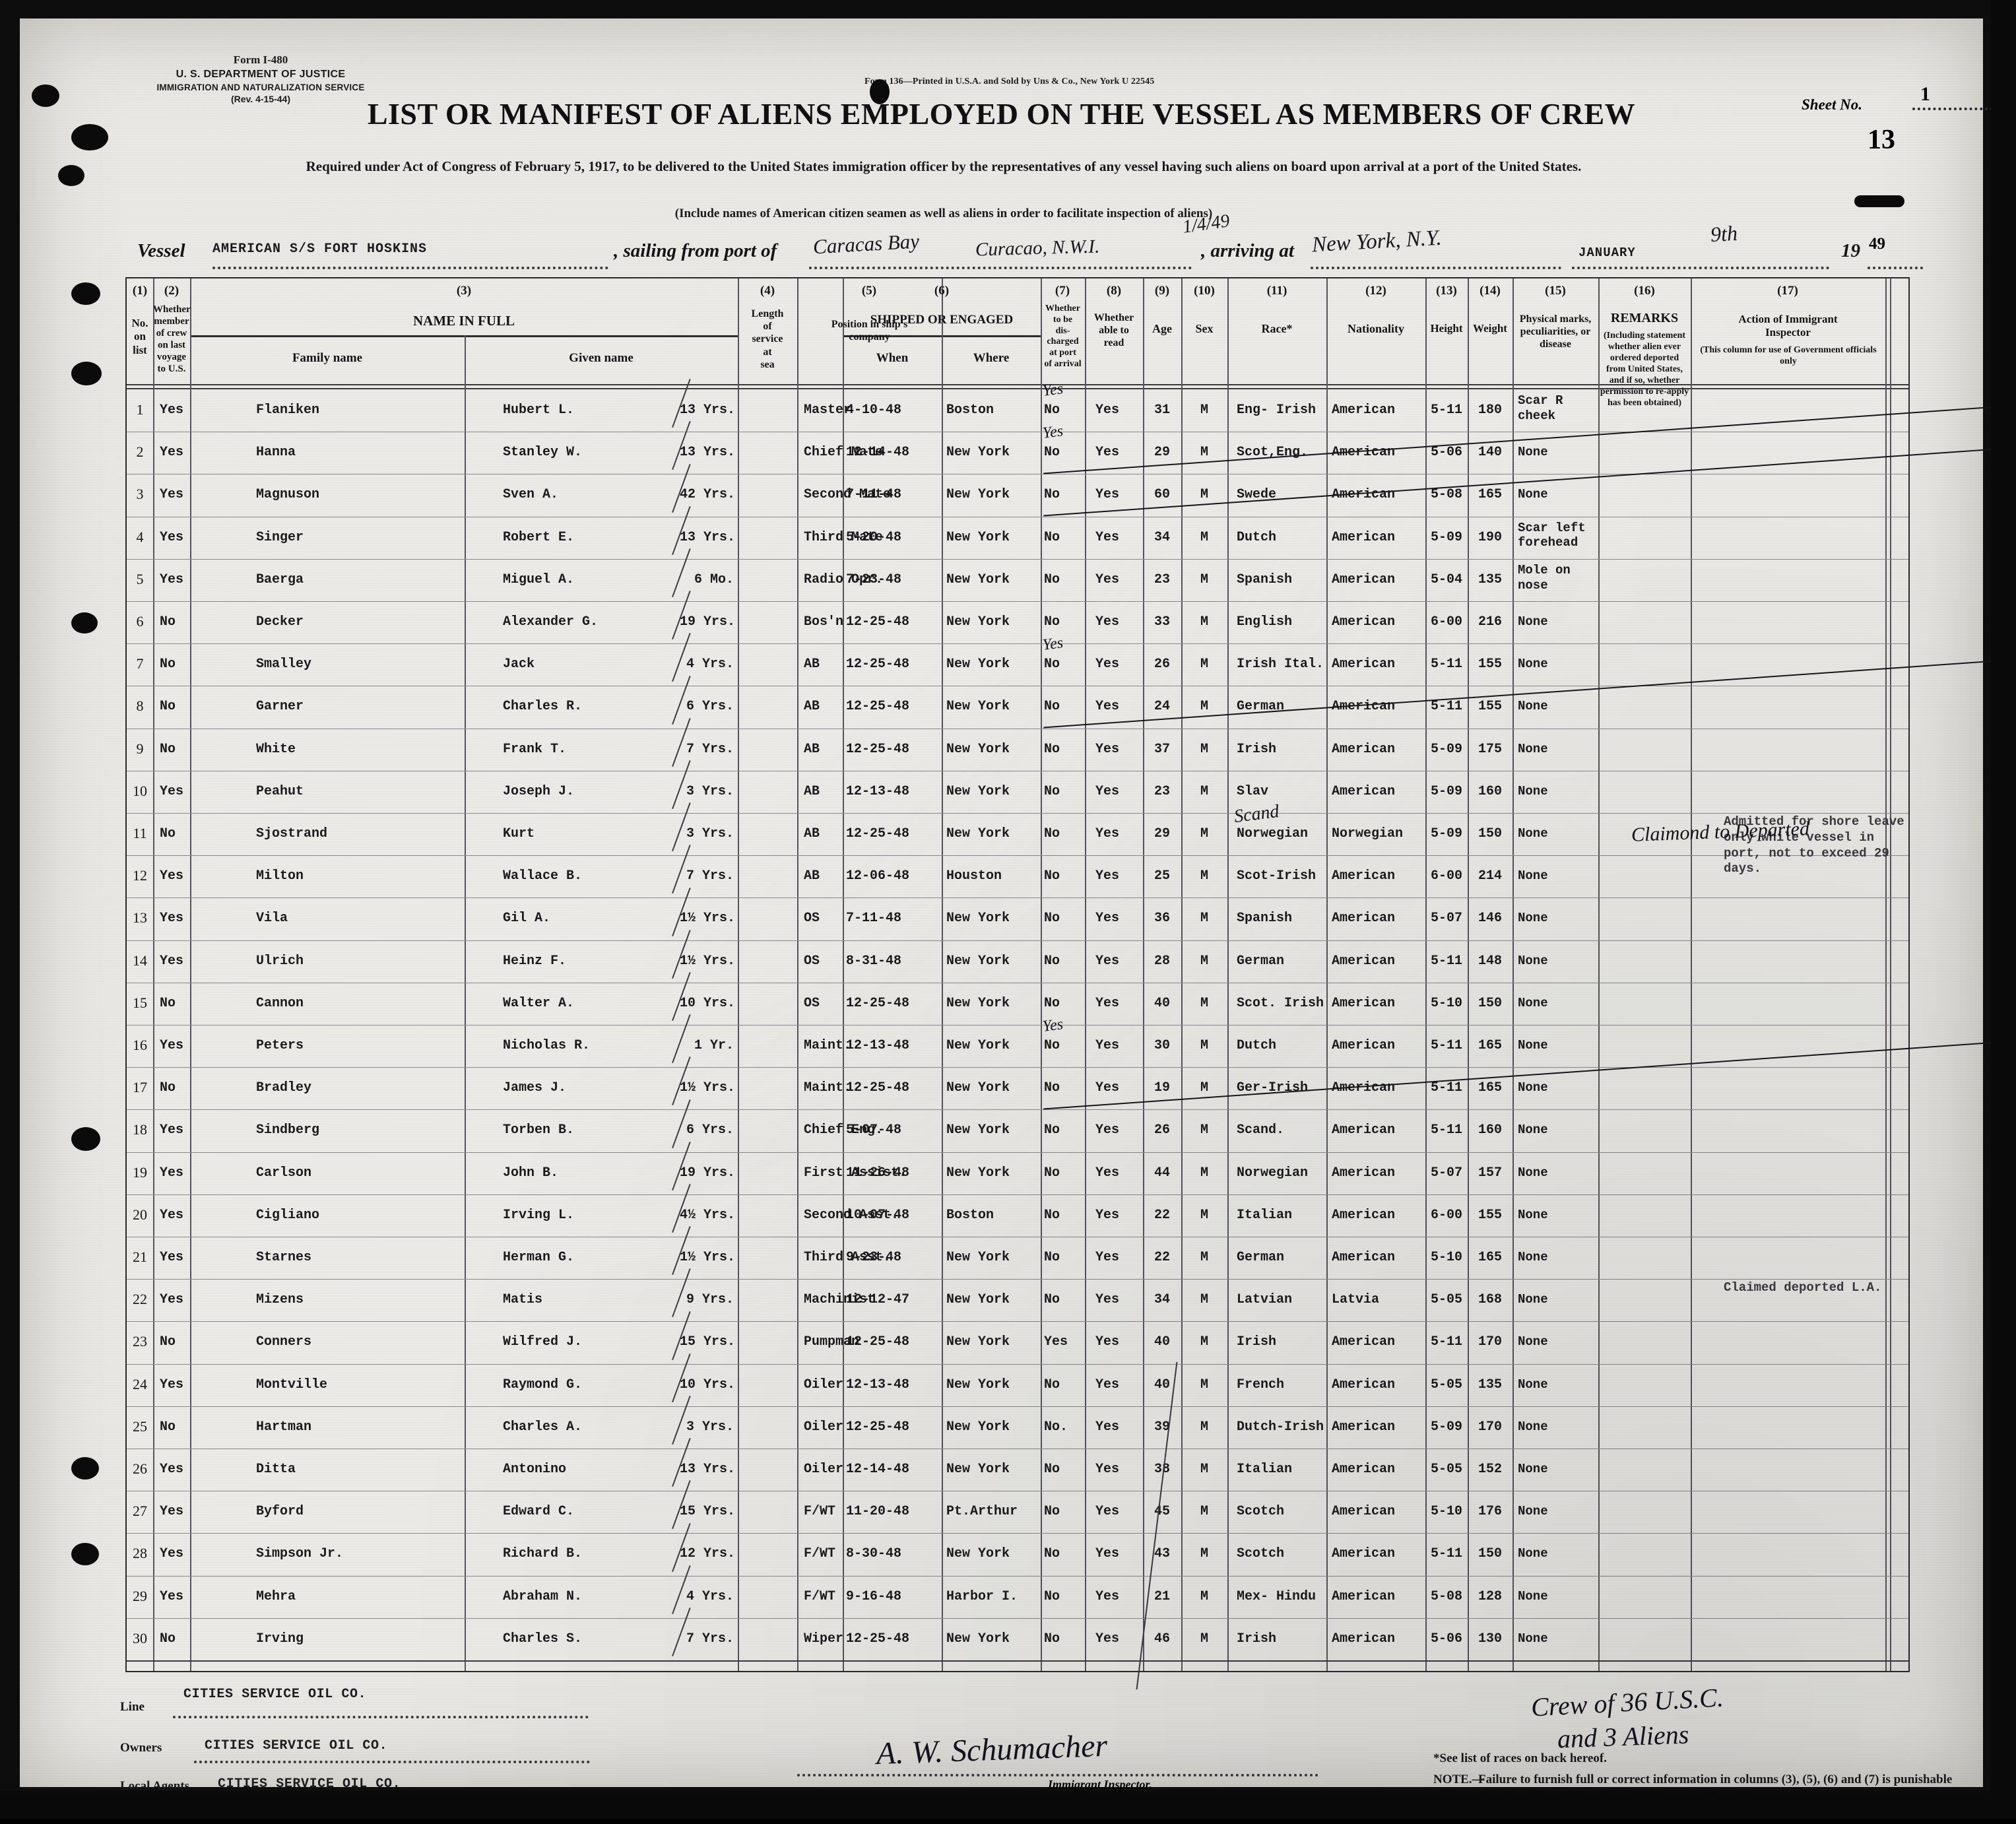 The height and width of the screenshot is (1824, 2016). Describe the element at coordinates (874, 411) in the screenshot. I see `cell-shipped-when: 4-10-48` at that location.